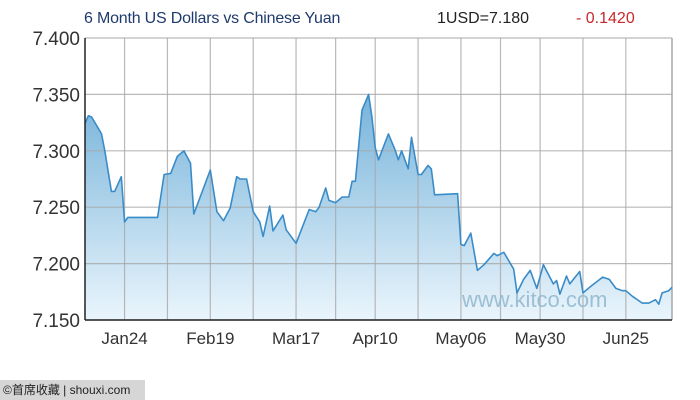 Image resolution: width=700 pixels, height=400 pixels. I want to click on source-watermark: ©首席收藏 | shouxi.com, so click(72, 390).